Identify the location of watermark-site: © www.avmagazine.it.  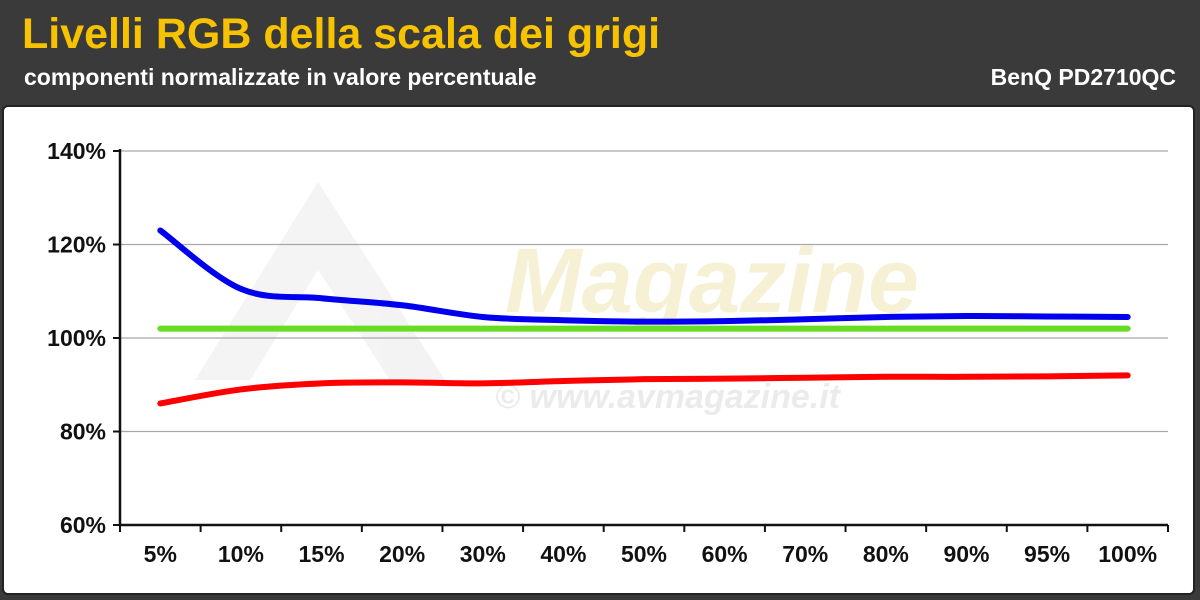
(668, 397).